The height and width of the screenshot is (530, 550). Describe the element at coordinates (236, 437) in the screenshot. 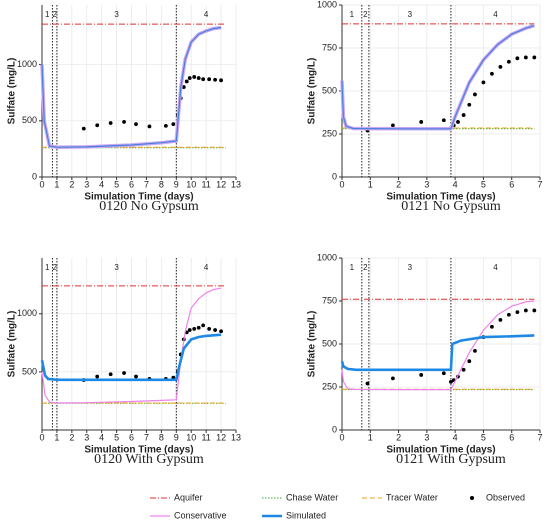

I see `x-tick-label: 13` at that location.